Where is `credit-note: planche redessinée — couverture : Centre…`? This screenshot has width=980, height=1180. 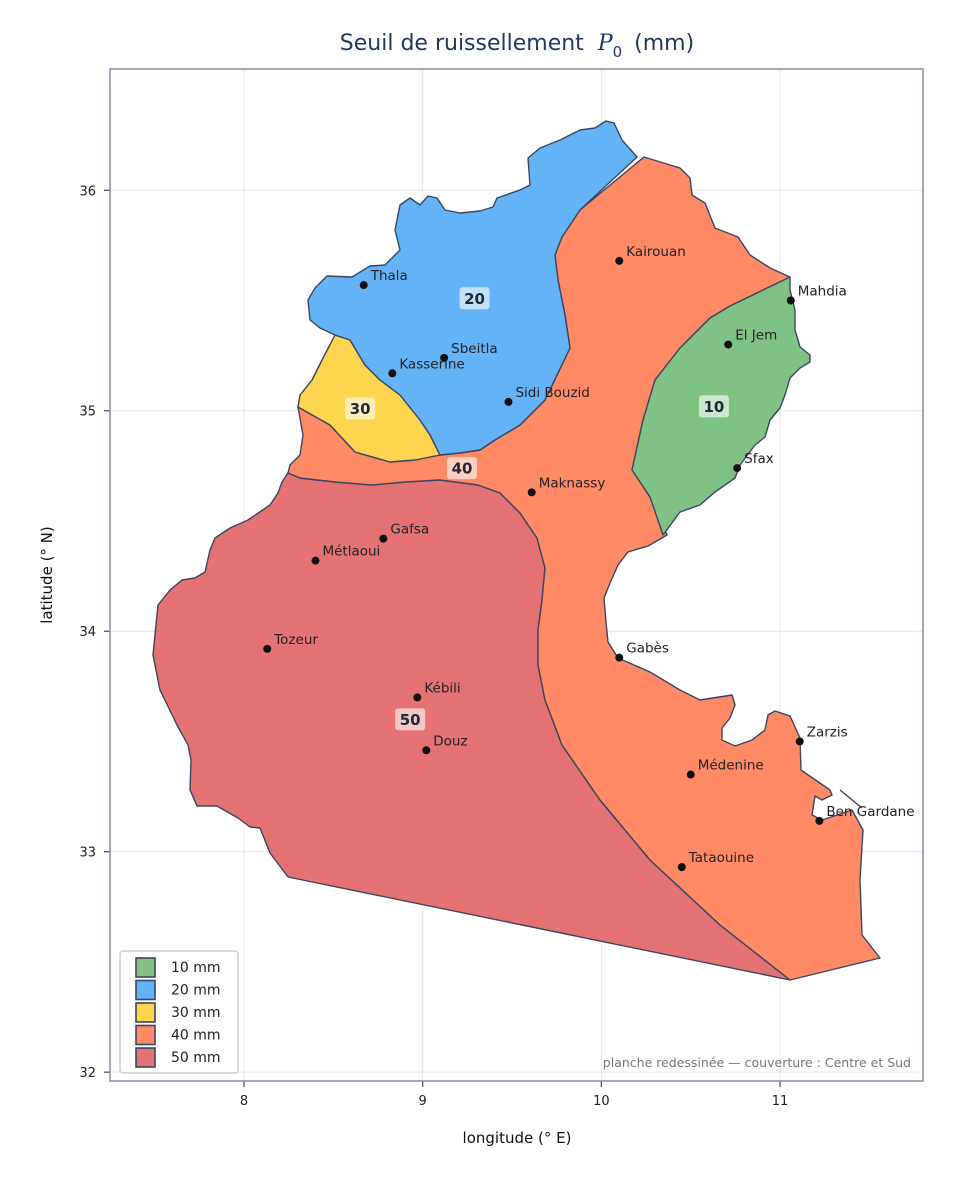
credit-note: planche redessinée — couverture : Centre… is located at coordinates (757, 1062).